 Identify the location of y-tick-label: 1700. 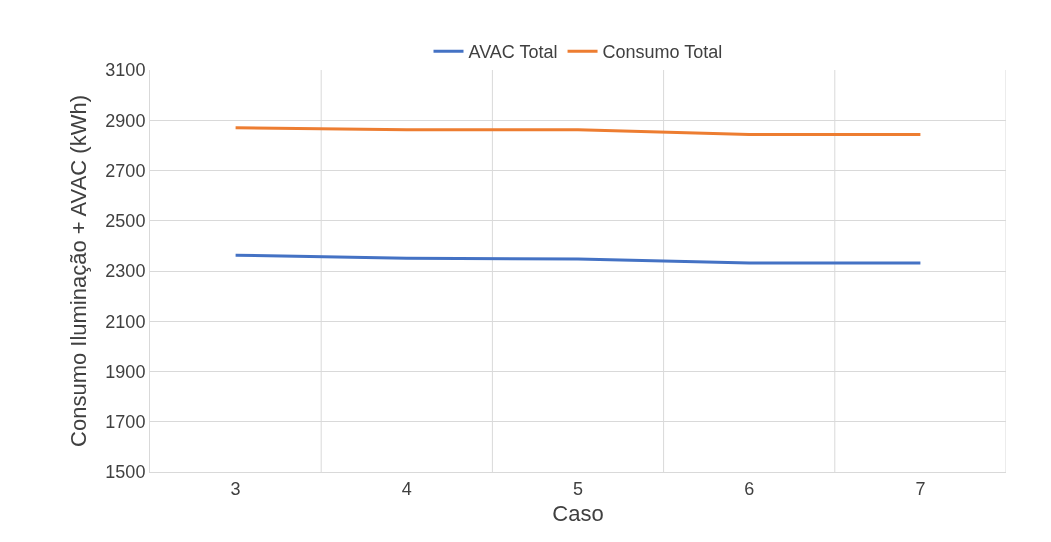
(125, 422).